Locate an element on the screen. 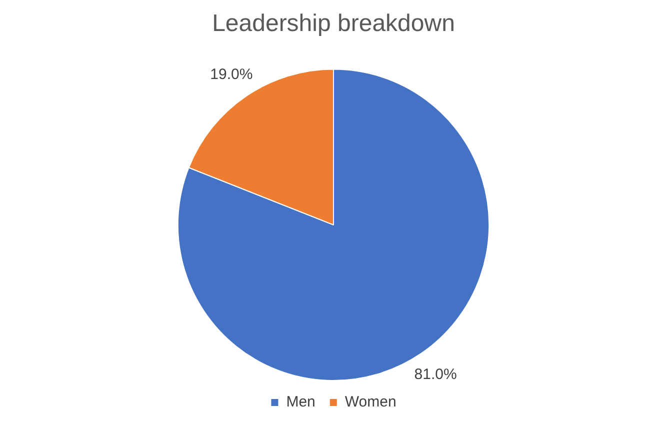 This screenshot has height=430, width=667. legend-label: Men is located at coordinates (301, 402).